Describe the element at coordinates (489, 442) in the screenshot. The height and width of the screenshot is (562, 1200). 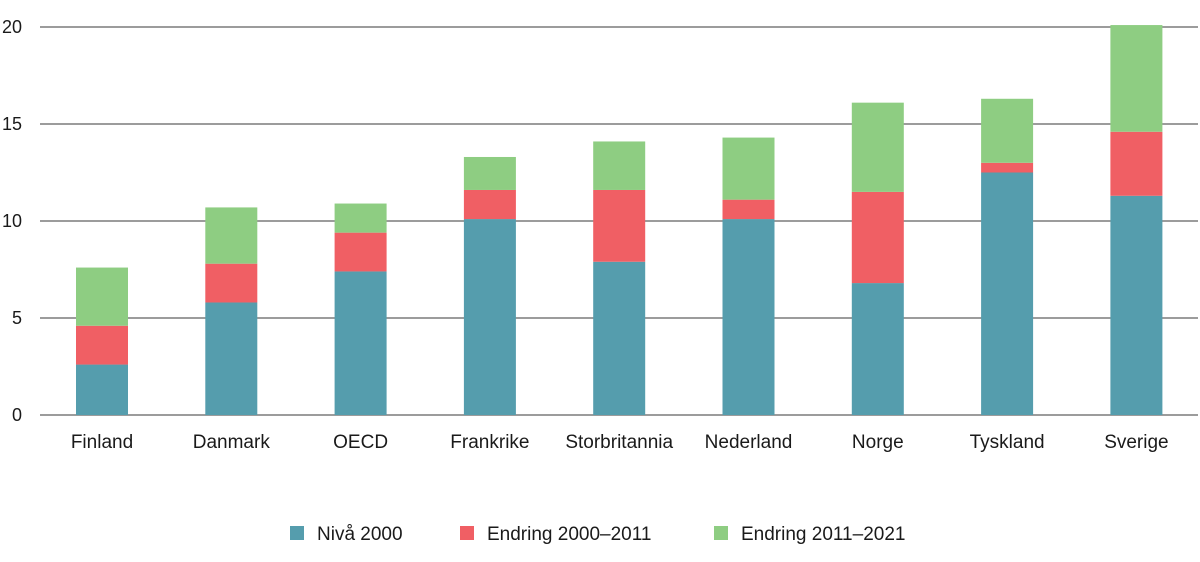
I see `category-label: Frankrike` at that location.